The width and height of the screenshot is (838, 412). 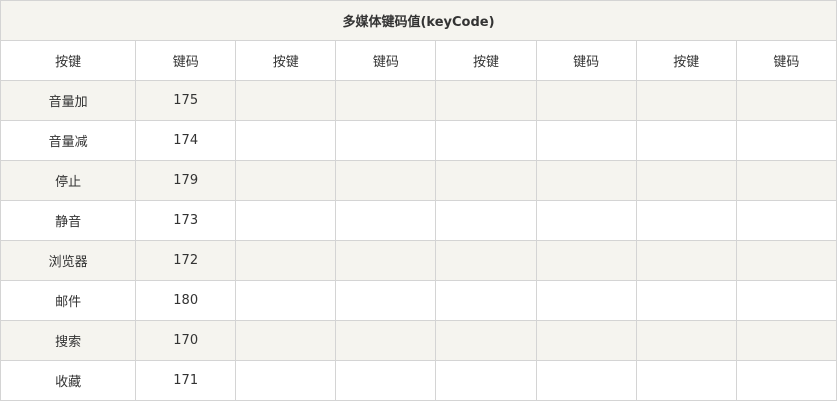 What do you see at coordinates (186, 140) in the screenshot?
I see `code-cell: 174` at bounding box center [186, 140].